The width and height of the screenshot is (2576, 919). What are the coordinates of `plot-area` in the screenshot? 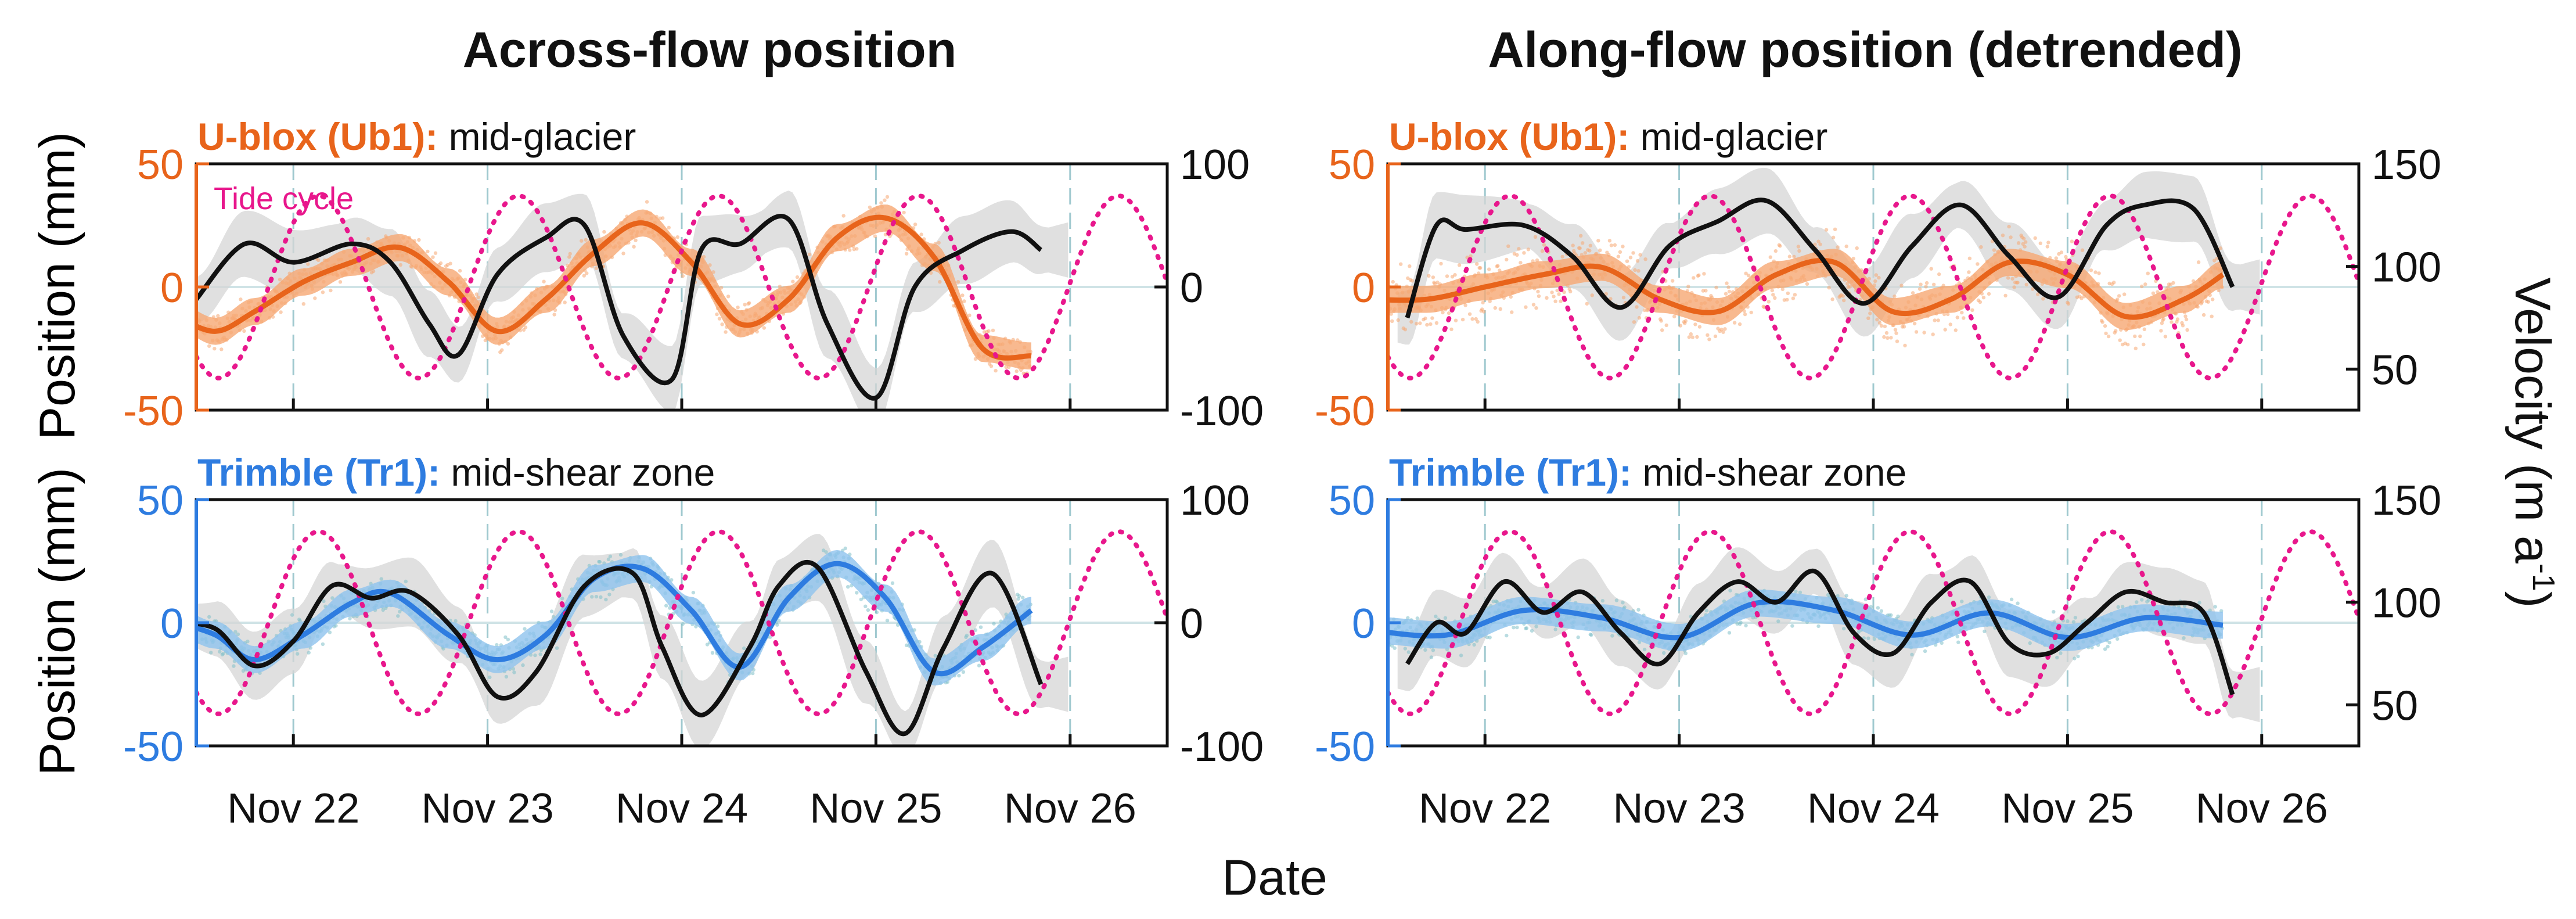 It's located at (681, 623).